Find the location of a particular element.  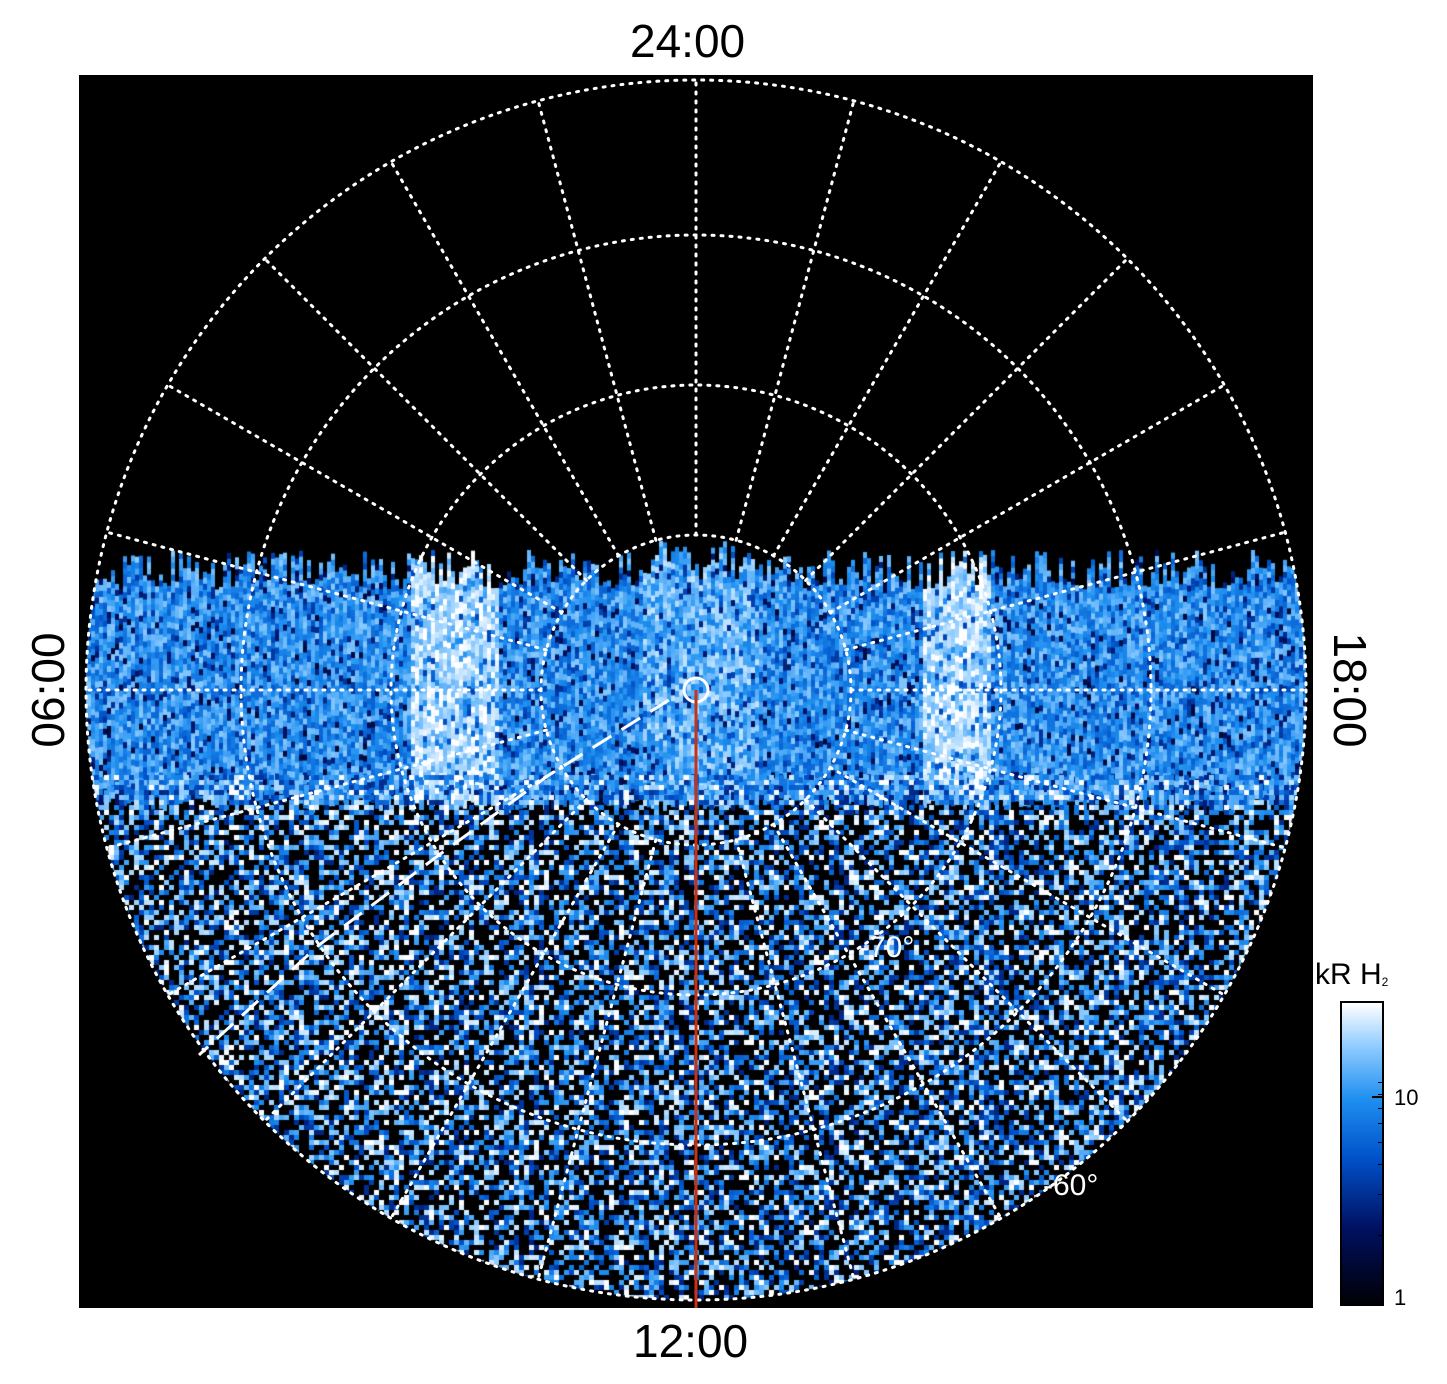

colorbar-major-tick is located at coordinates (1378, 1097).